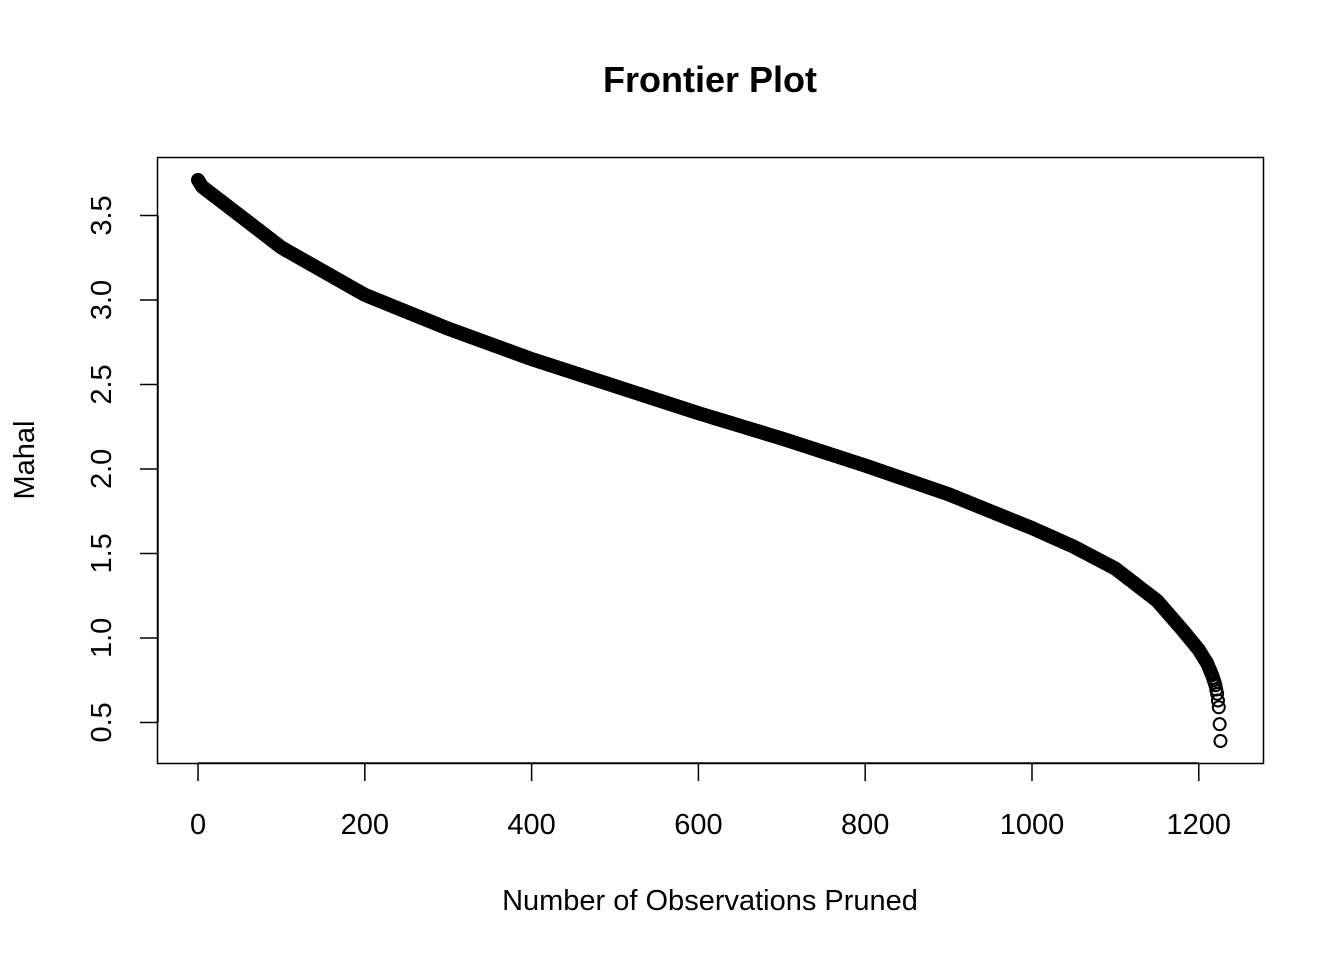  What do you see at coordinates (711, 801) in the screenshot?
I see `x-axis: 0 200 400 600 800 1000 1200` at bounding box center [711, 801].